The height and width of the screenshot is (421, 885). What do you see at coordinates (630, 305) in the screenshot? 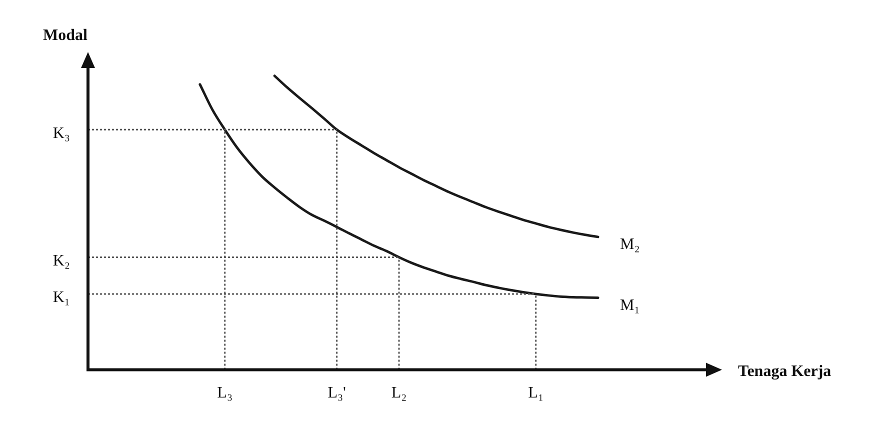
I see `series-label: M₁` at bounding box center [630, 305].